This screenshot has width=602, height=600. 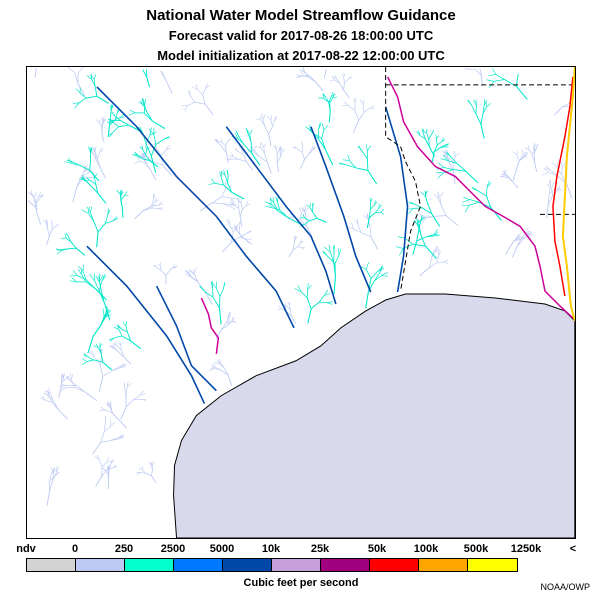 What do you see at coordinates (480, 197) in the screenshot?
I see `red-river-peak-flow` at bounding box center [480, 197].